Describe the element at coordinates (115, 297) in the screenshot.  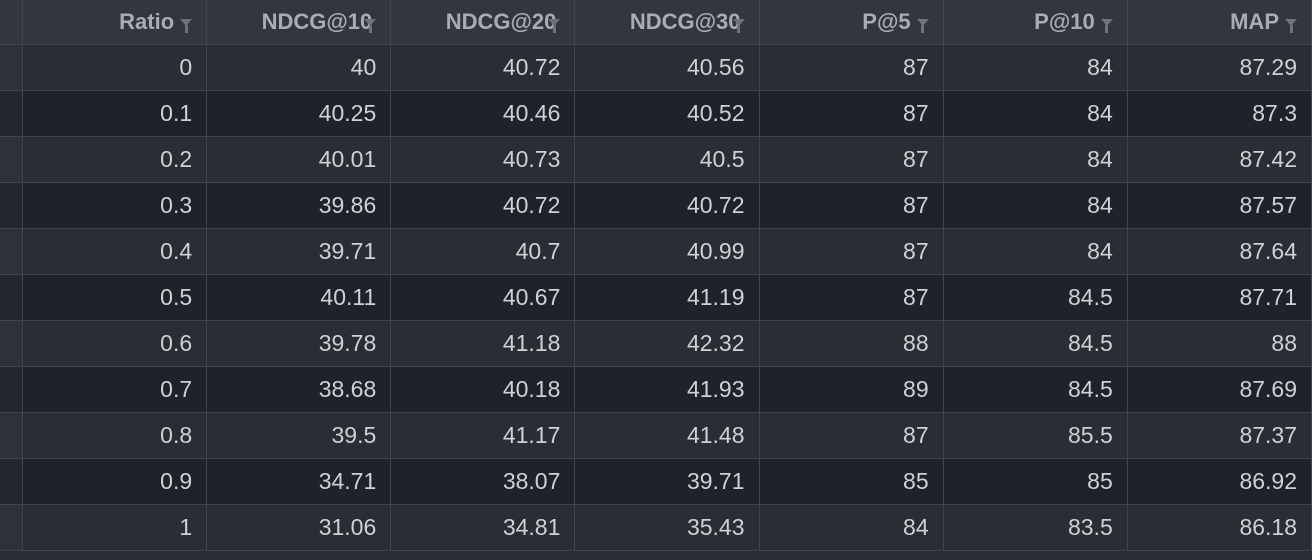
I see `cell-ratio: 0.5` at that location.